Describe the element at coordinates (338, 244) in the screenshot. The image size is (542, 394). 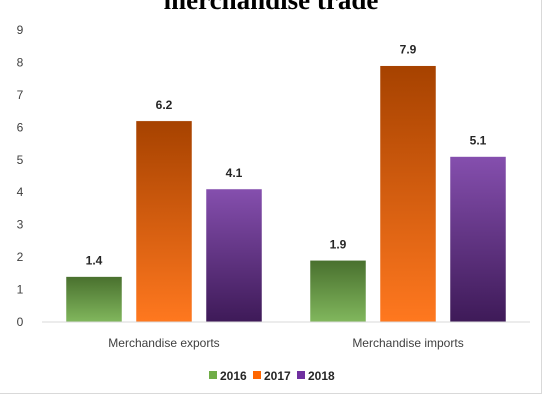
I see `data-label: 1.9` at that location.